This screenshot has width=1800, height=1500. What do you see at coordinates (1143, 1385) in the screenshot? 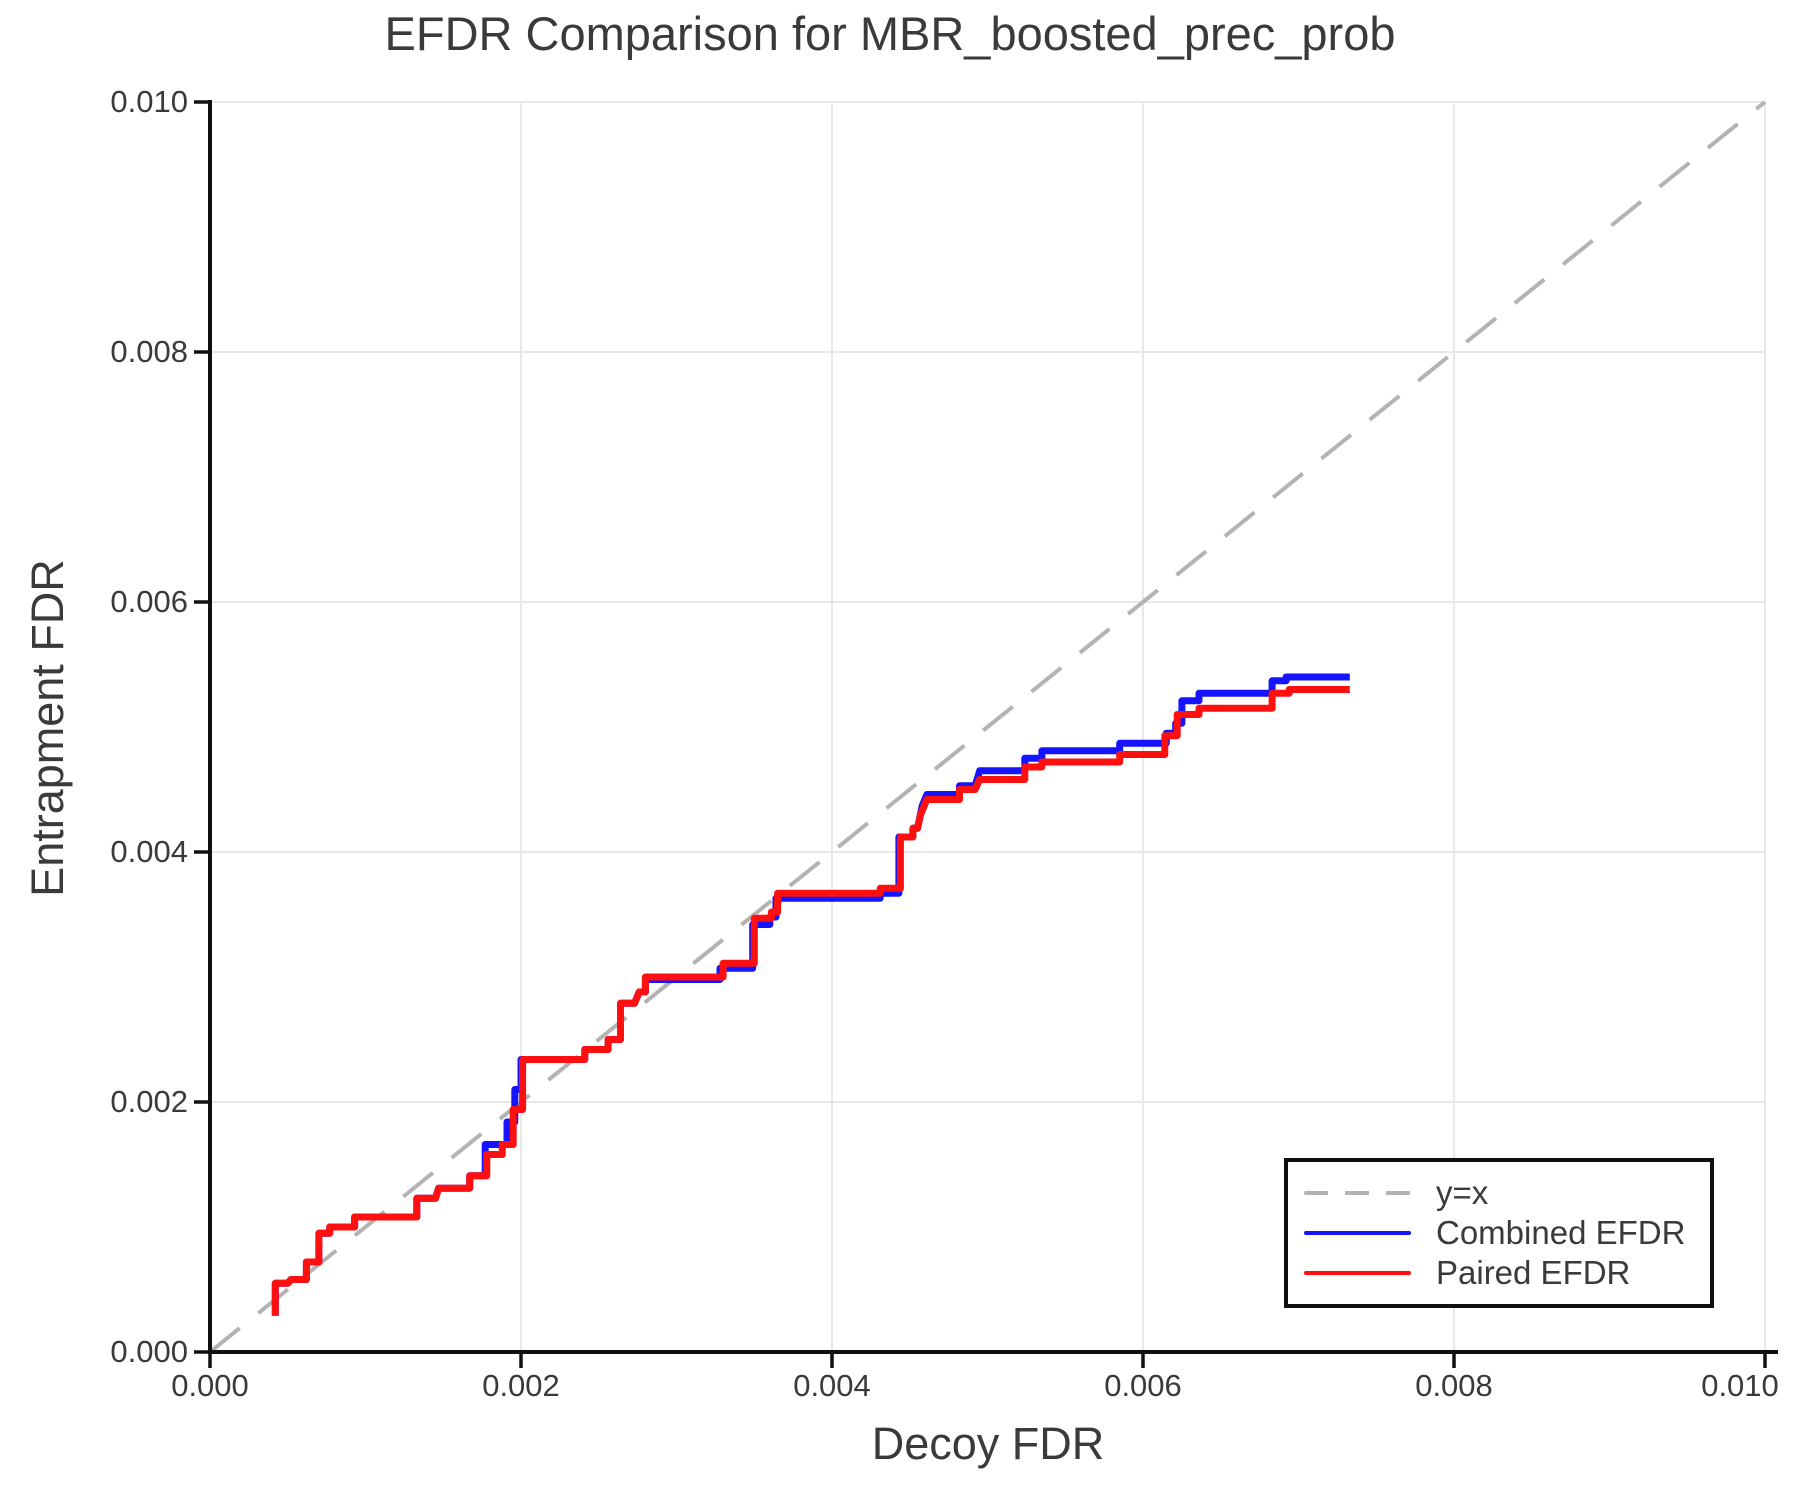
I see `x-tick-3: 0.006` at bounding box center [1143, 1385].